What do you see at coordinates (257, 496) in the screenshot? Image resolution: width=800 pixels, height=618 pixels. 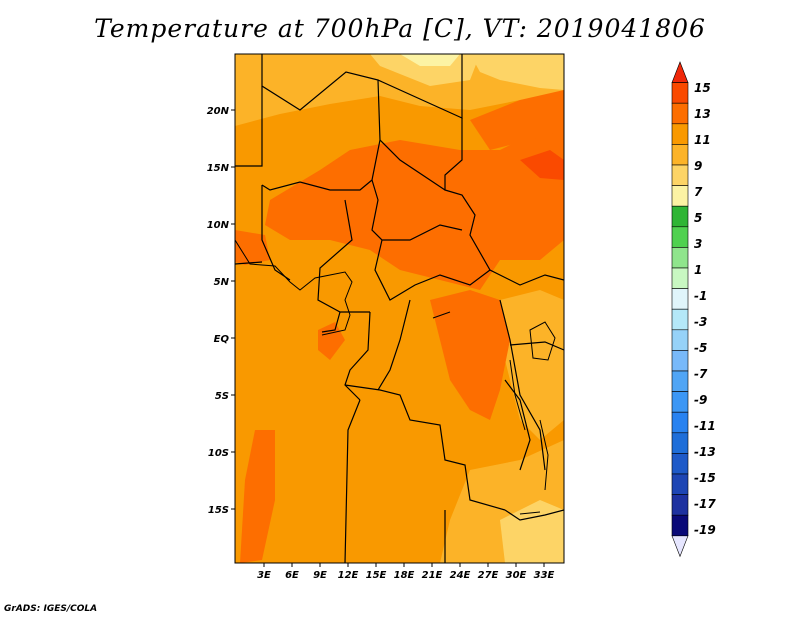 I see `field-11-13-sw` at bounding box center [257, 496].